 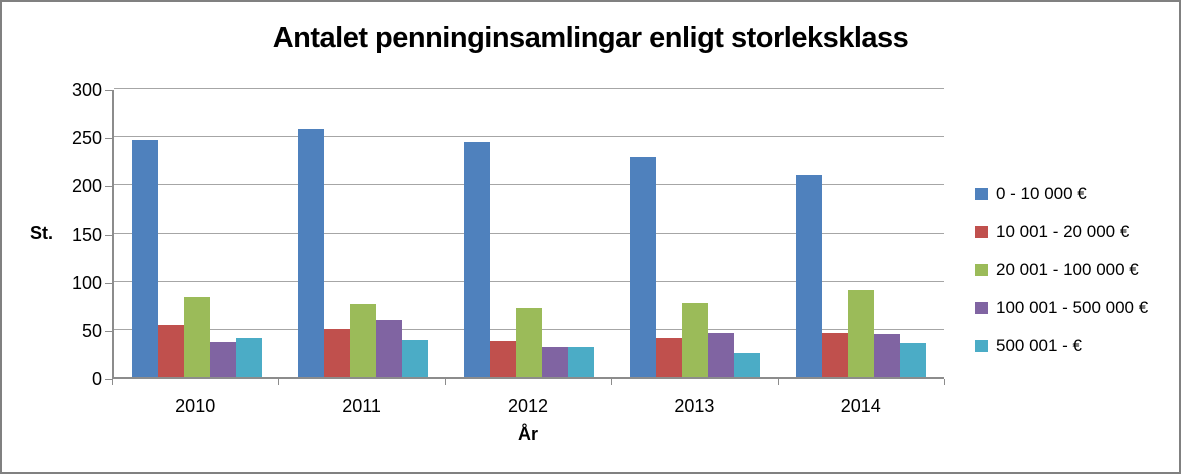 What do you see at coordinates (1041, 193) in the screenshot?
I see `legend-label: 0 - 10 000 €` at bounding box center [1041, 193].